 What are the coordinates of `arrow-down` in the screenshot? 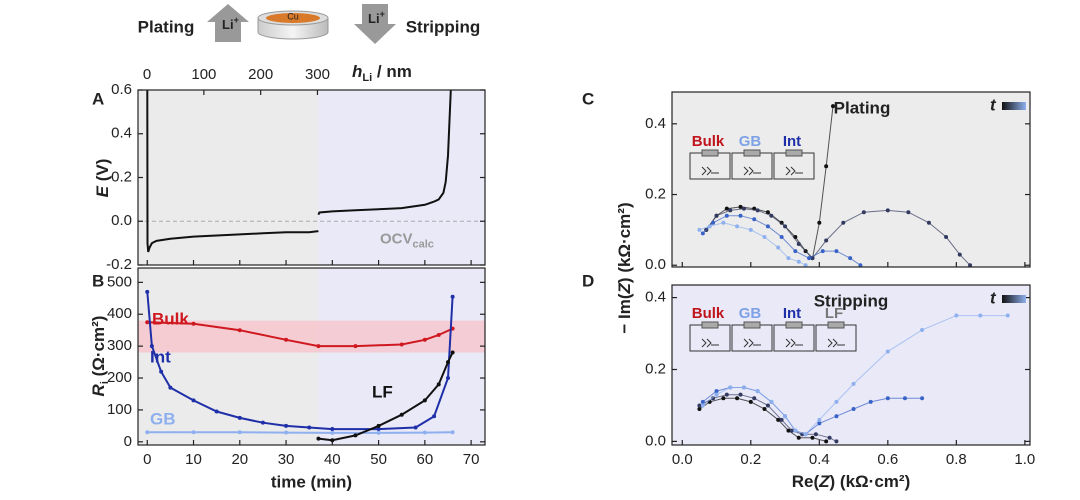 It's located at (375, 24).